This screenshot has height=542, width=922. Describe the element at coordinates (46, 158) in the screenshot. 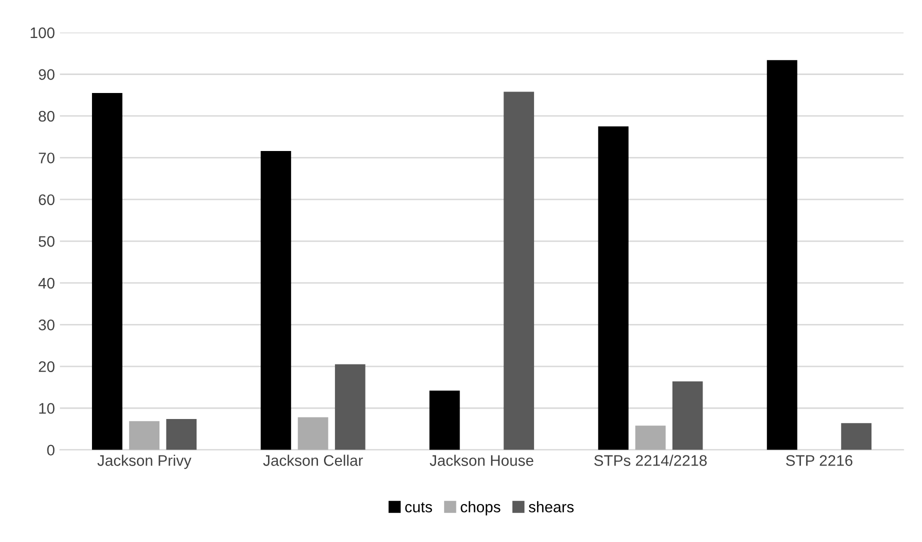

I see `y-tick-label: 70` at that location.